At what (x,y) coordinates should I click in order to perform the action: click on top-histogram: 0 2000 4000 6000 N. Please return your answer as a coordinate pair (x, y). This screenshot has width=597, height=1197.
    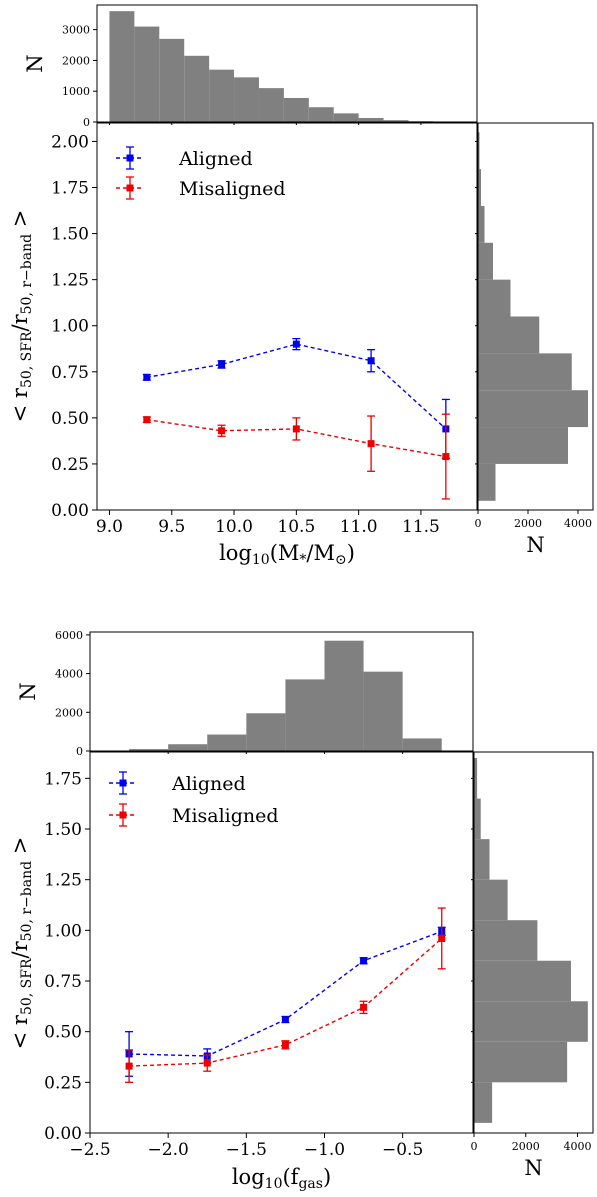
    Looking at the image, I should click on (245, 693).